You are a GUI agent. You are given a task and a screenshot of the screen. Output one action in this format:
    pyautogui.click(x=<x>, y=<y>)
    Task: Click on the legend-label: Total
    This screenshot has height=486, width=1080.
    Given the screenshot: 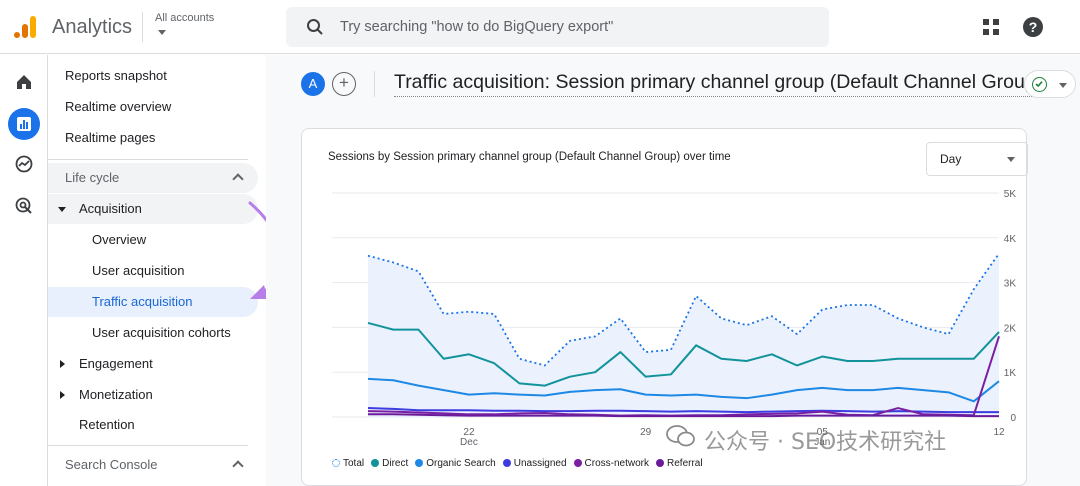 What is the action you would take?
    pyautogui.click(x=354, y=463)
    